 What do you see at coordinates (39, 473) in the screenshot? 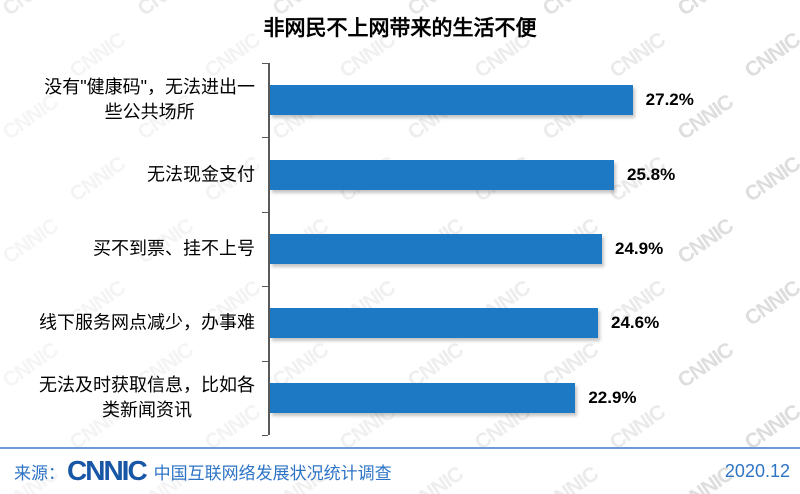
I see `source-prefix: 来源：` at bounding box center [39, 473].